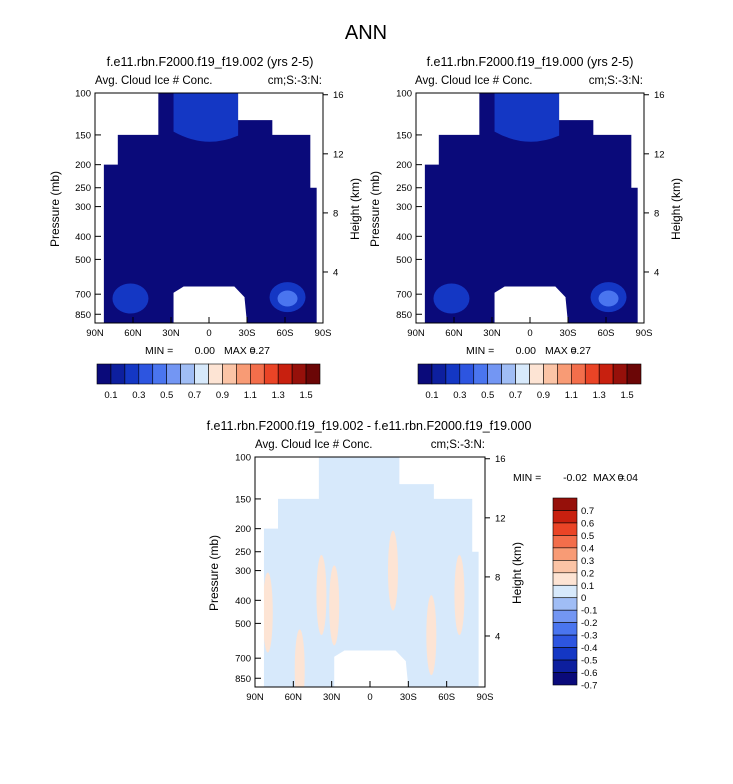  Describe the element at coordinates (205, 351) in the screenshot. I see `panel-1-min-value: 0.00` at that location.